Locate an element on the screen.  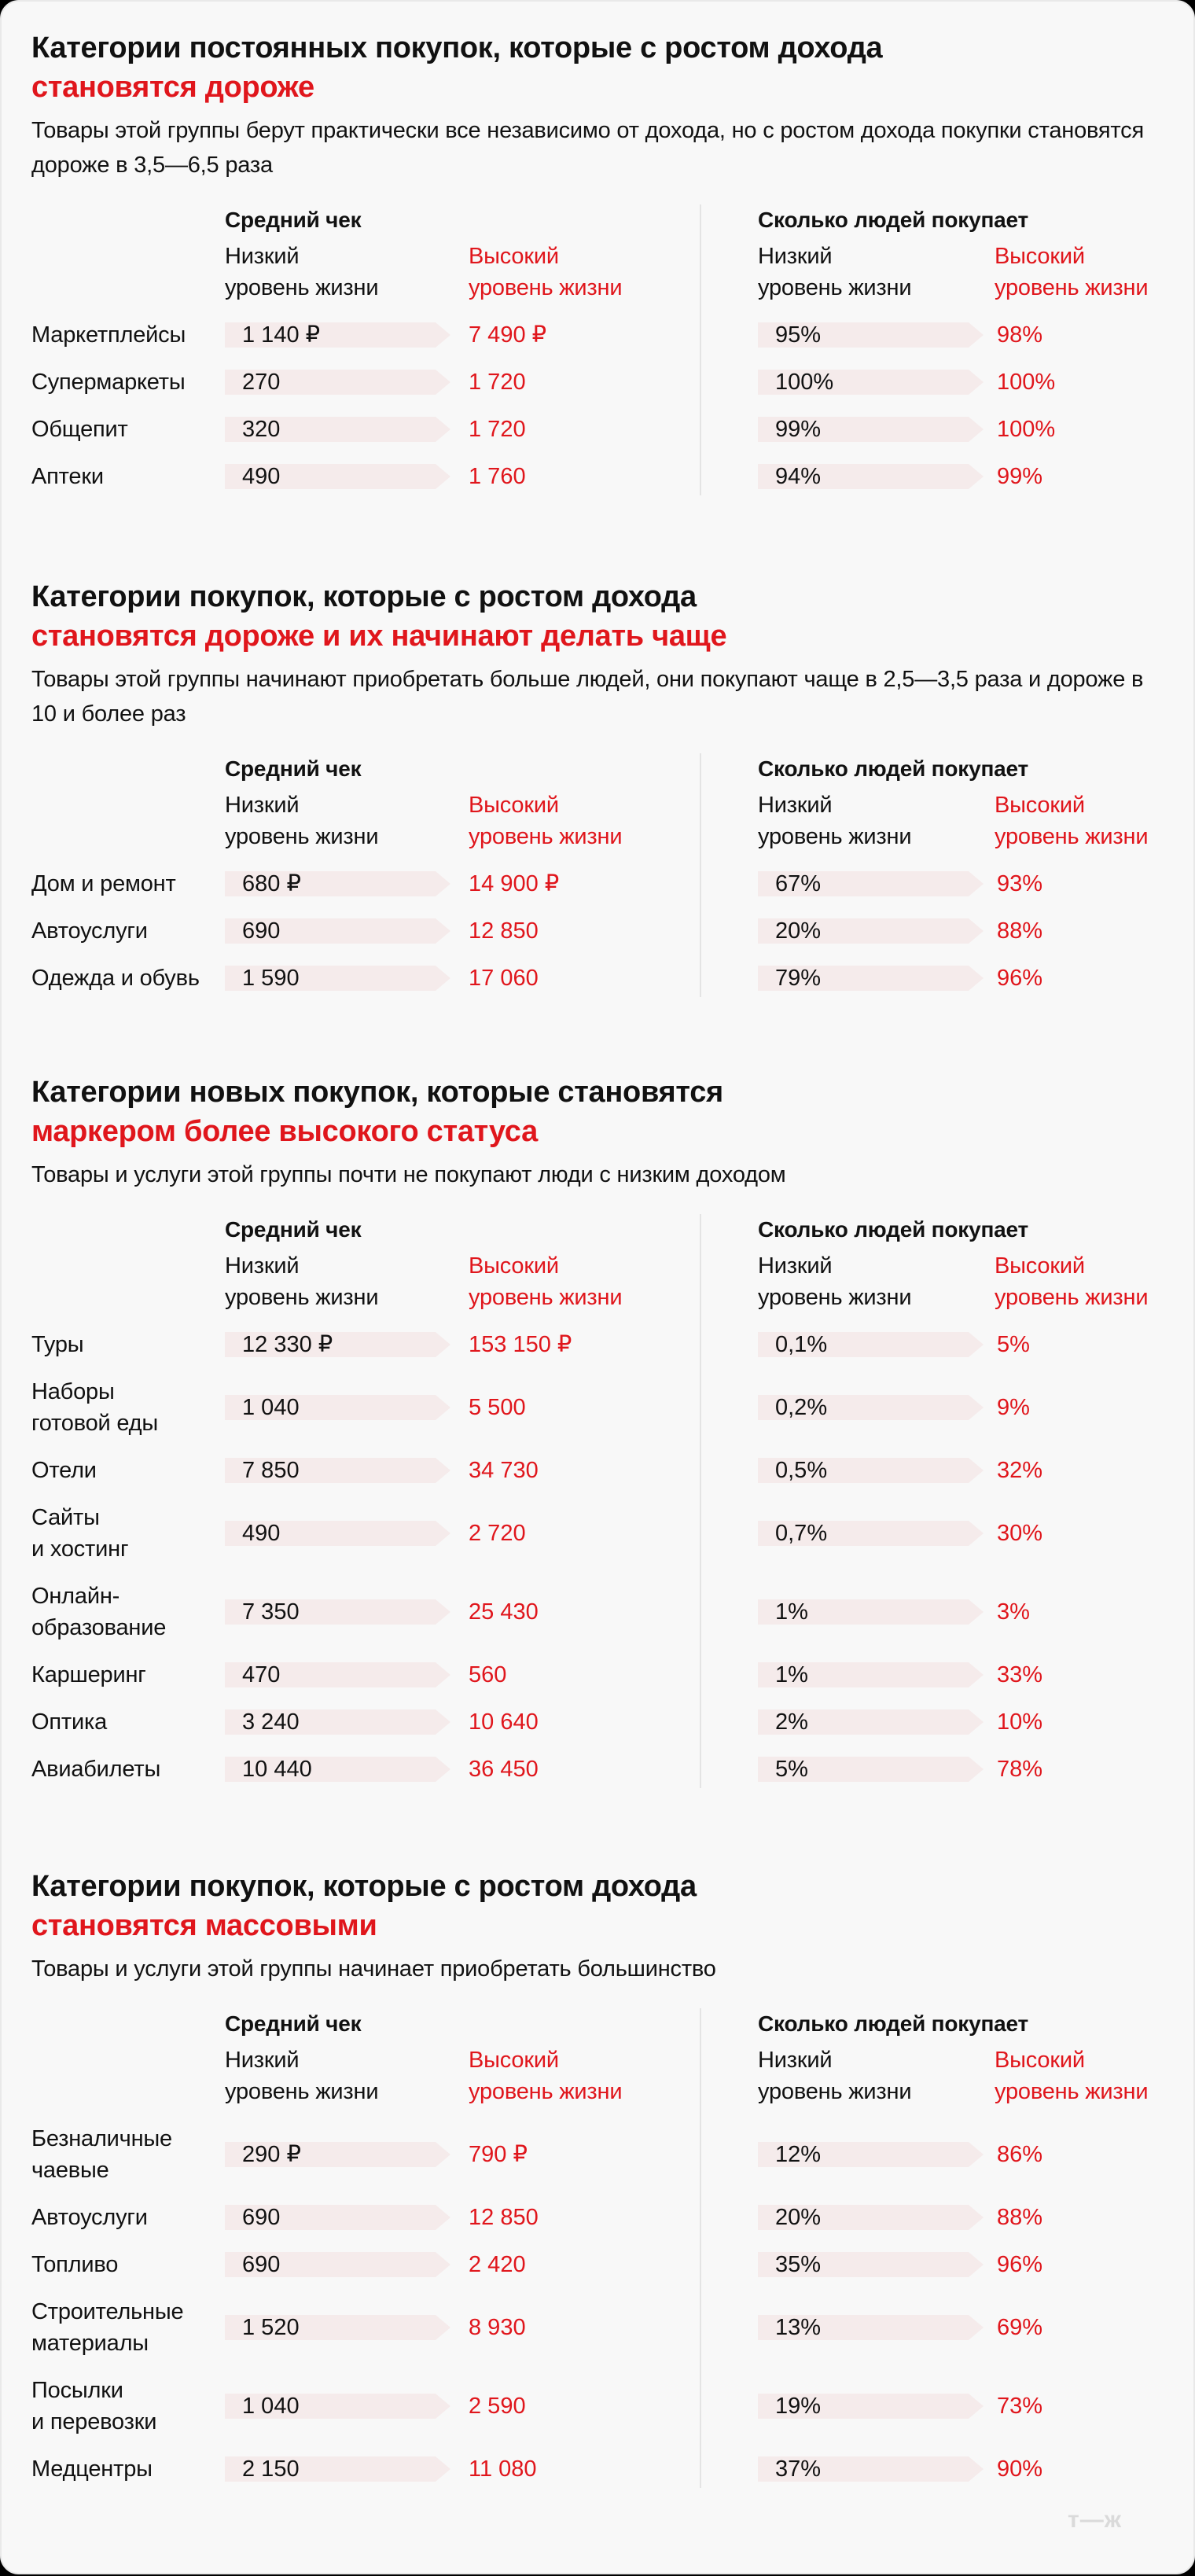
table-row: Автоуслуги 690 12 850 20% 88% is located at coordinates (597, 931).